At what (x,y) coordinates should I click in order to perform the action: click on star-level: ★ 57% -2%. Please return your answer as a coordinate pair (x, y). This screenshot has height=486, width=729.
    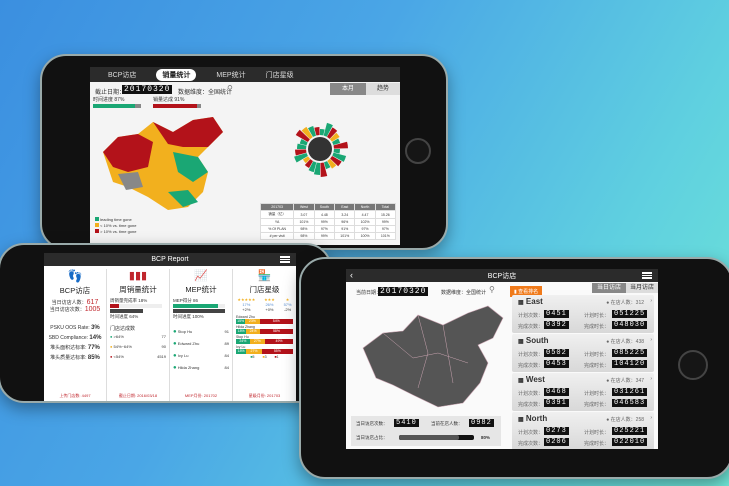
    Looking at the image, I should click on (288, 304).